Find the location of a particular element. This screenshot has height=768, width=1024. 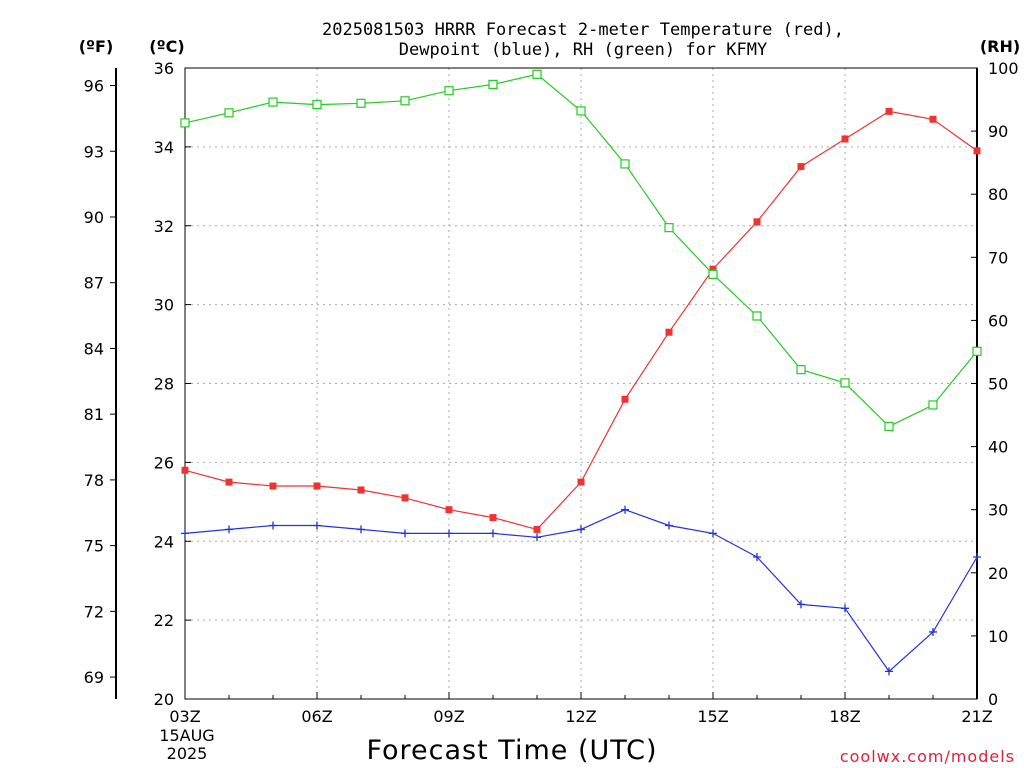

fahrenheit-tick-label: 78 is located at coordinates (94, 480).